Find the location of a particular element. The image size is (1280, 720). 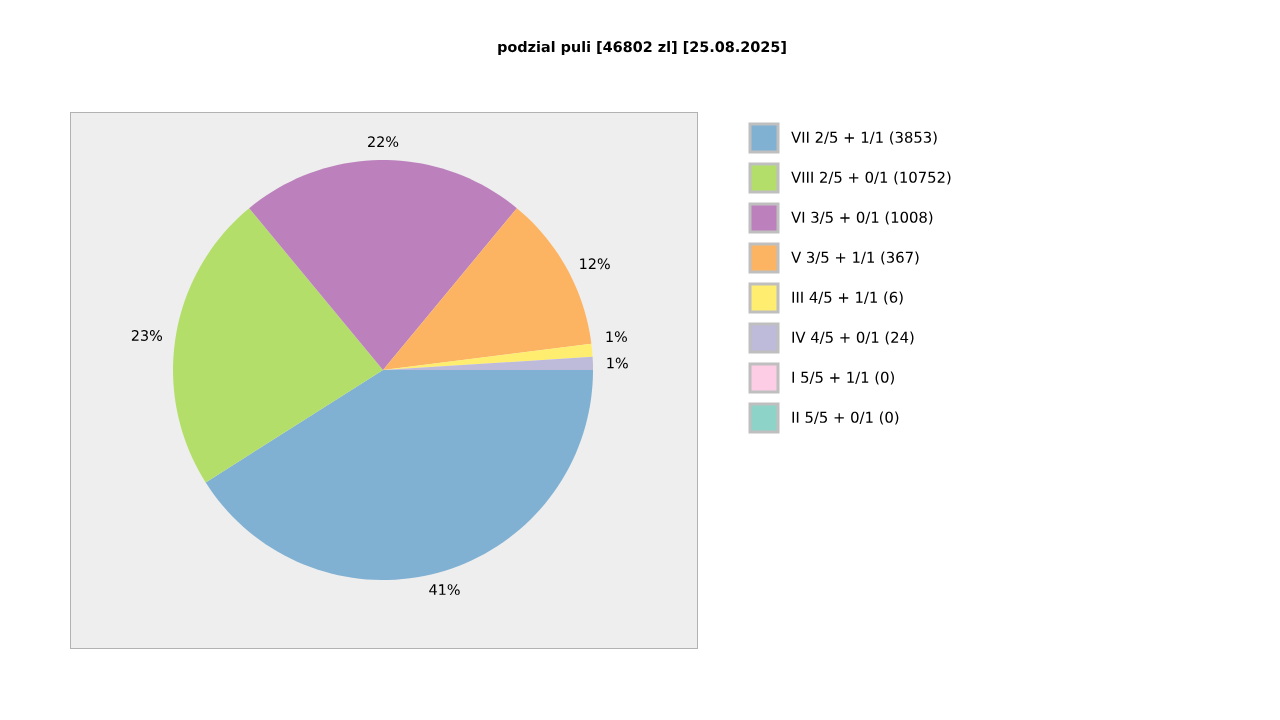

data-label: 12% is located at coordinates (595, 264).